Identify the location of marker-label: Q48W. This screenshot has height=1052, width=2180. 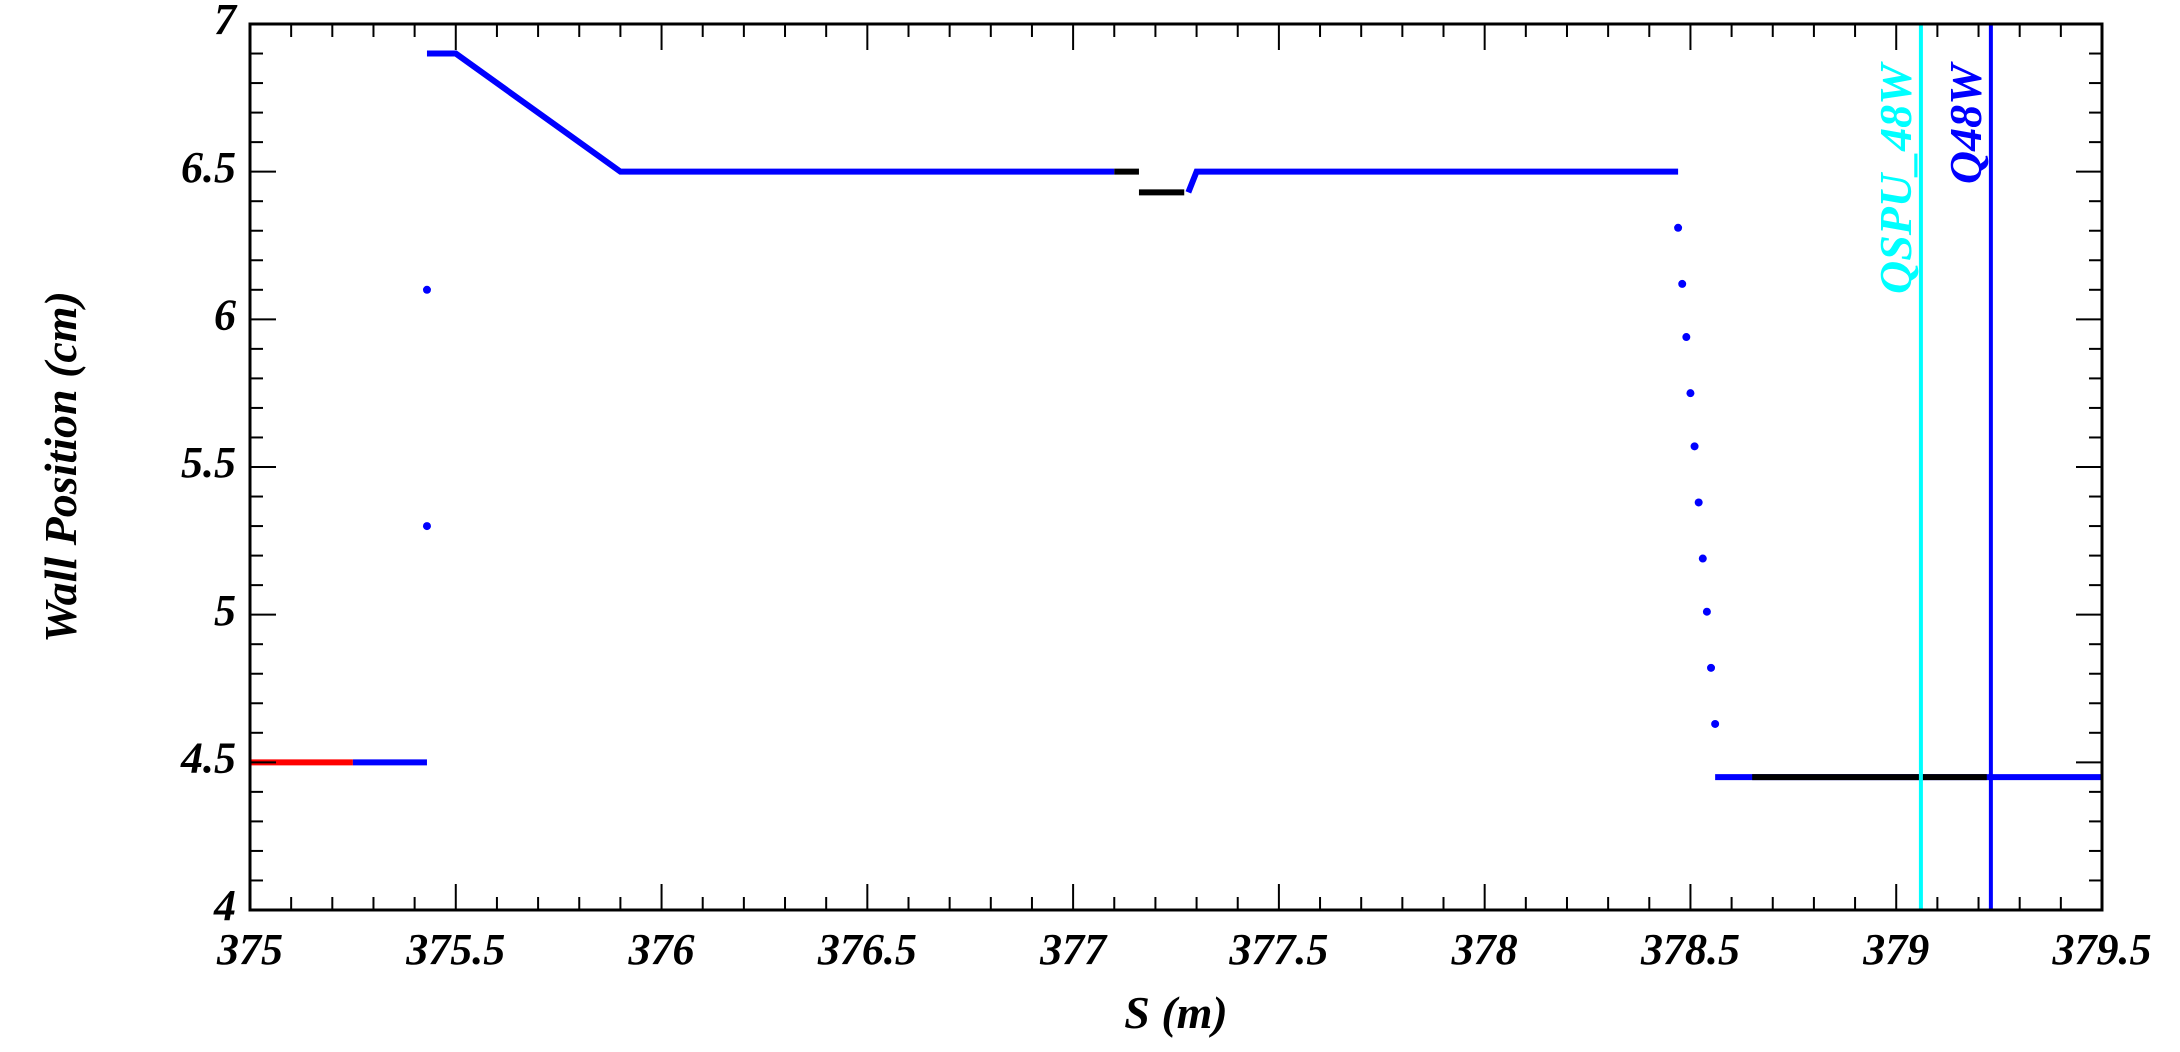
(1965, 122).